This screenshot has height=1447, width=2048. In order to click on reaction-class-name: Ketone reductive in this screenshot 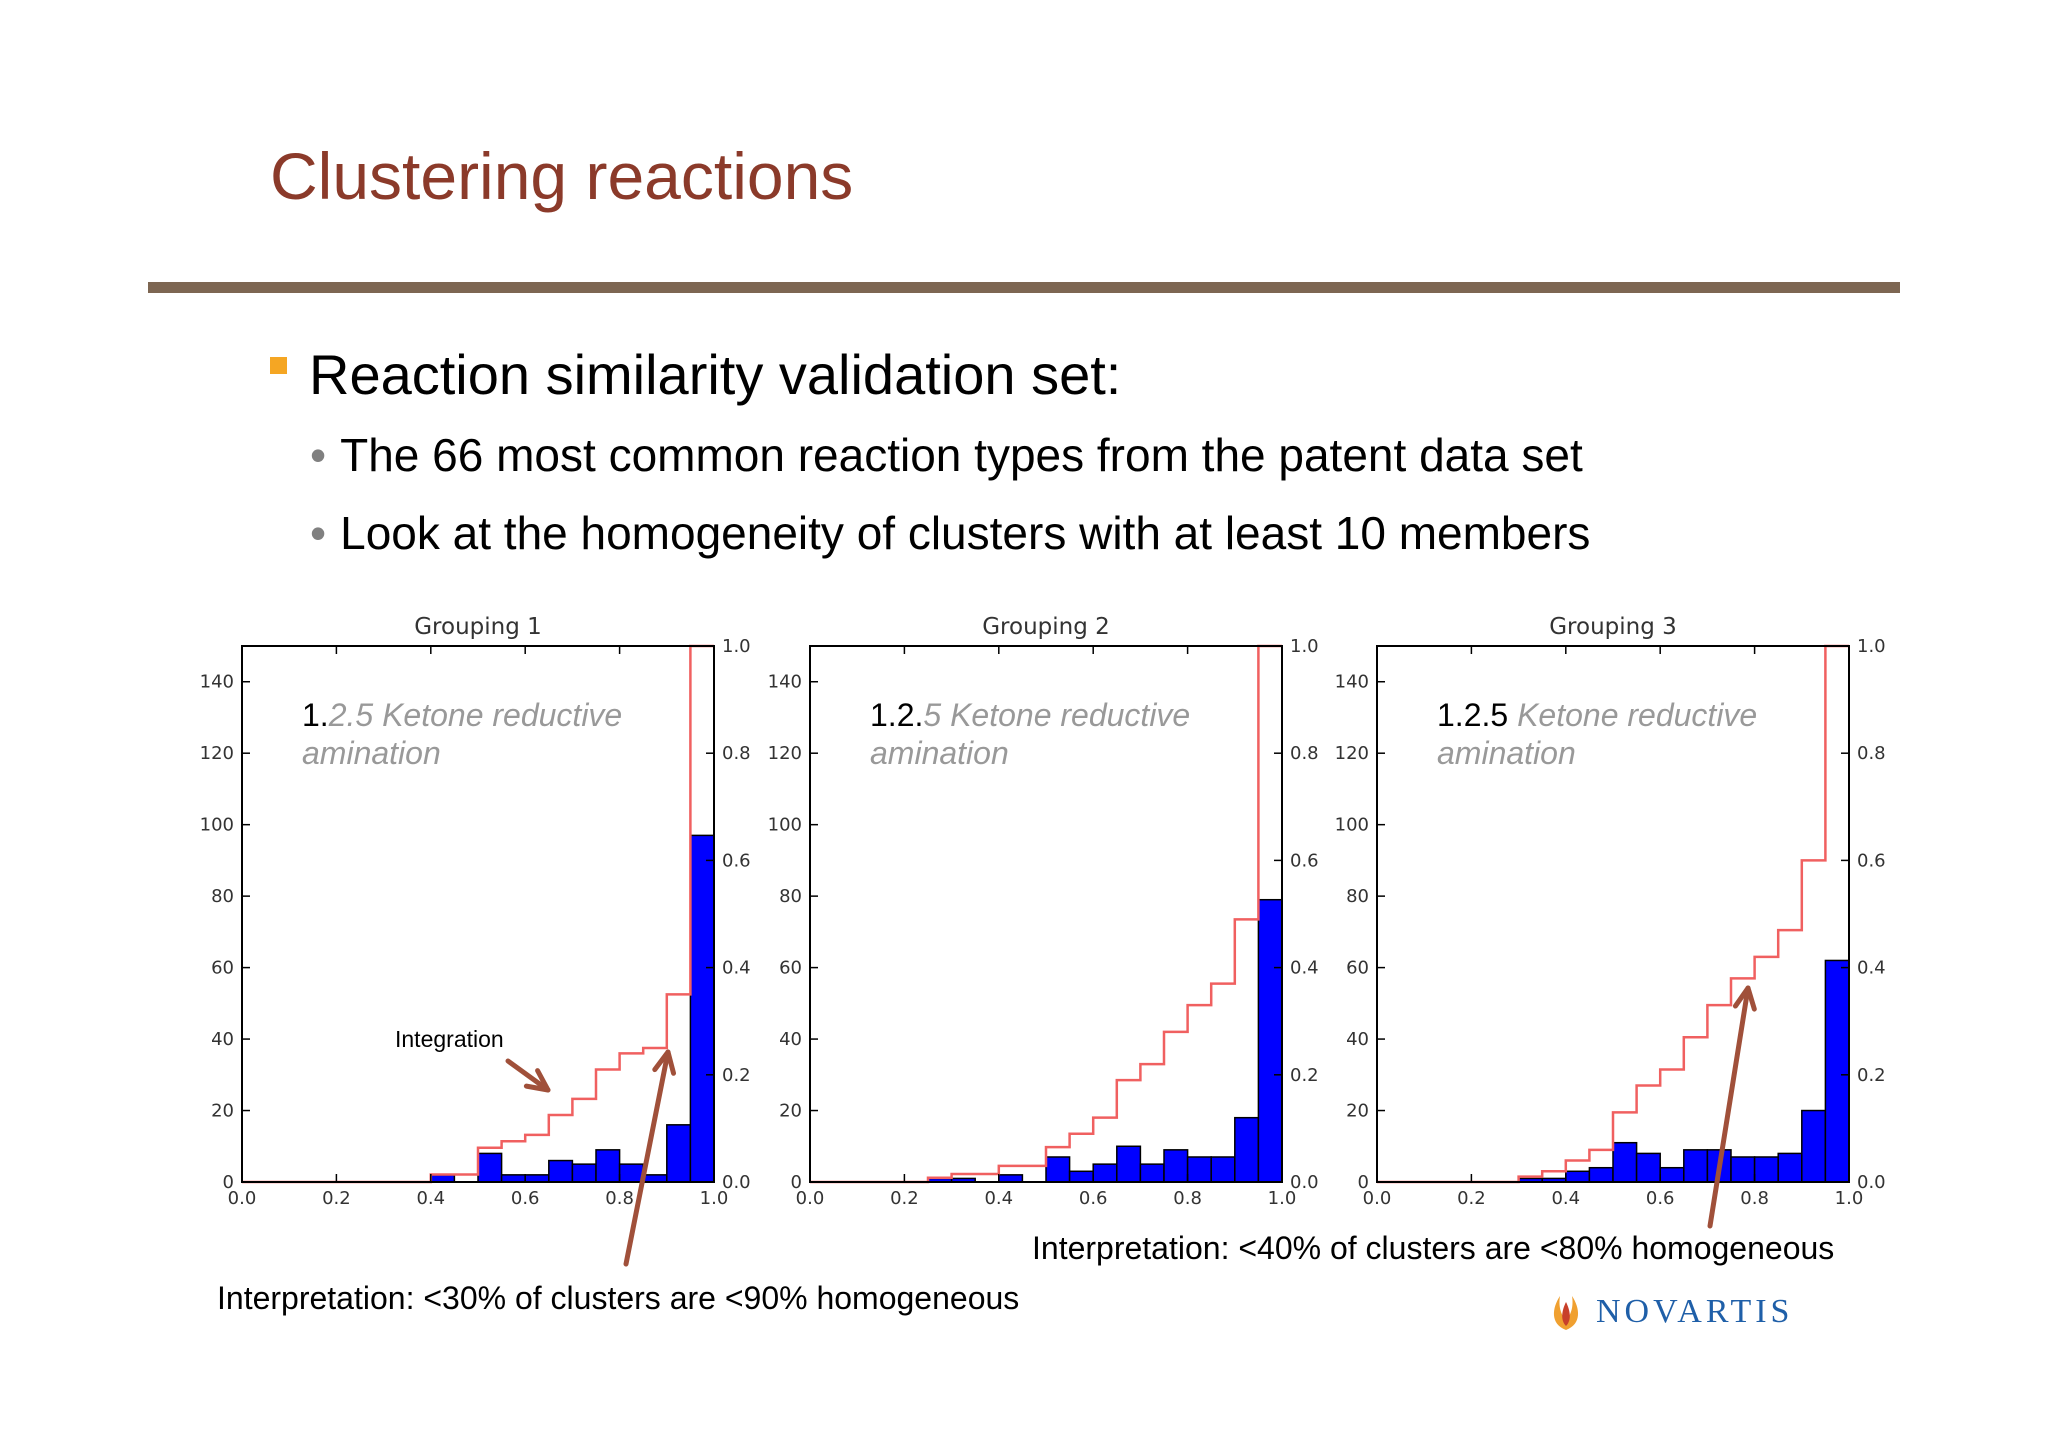, I will do `click(1637, 715)`.